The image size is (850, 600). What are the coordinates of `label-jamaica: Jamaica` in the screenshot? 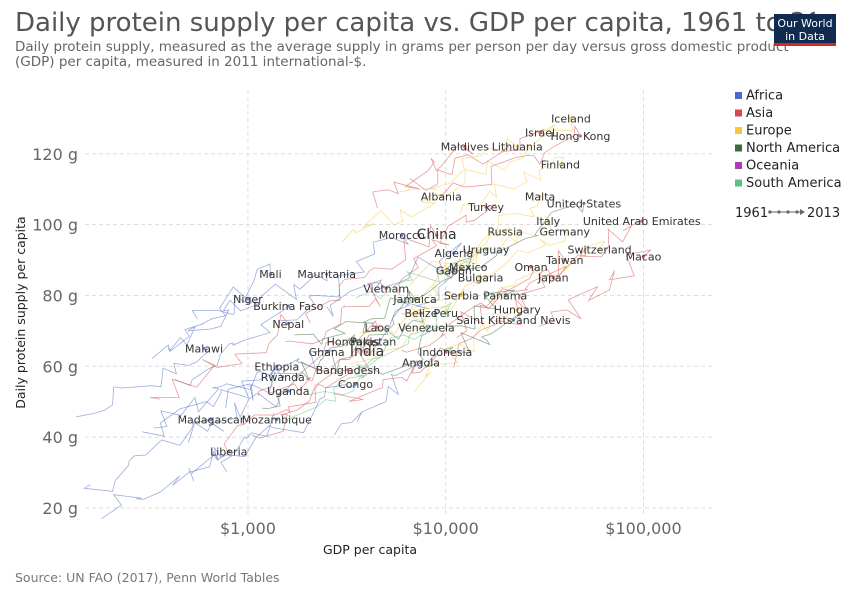 It's located at (414, 299).